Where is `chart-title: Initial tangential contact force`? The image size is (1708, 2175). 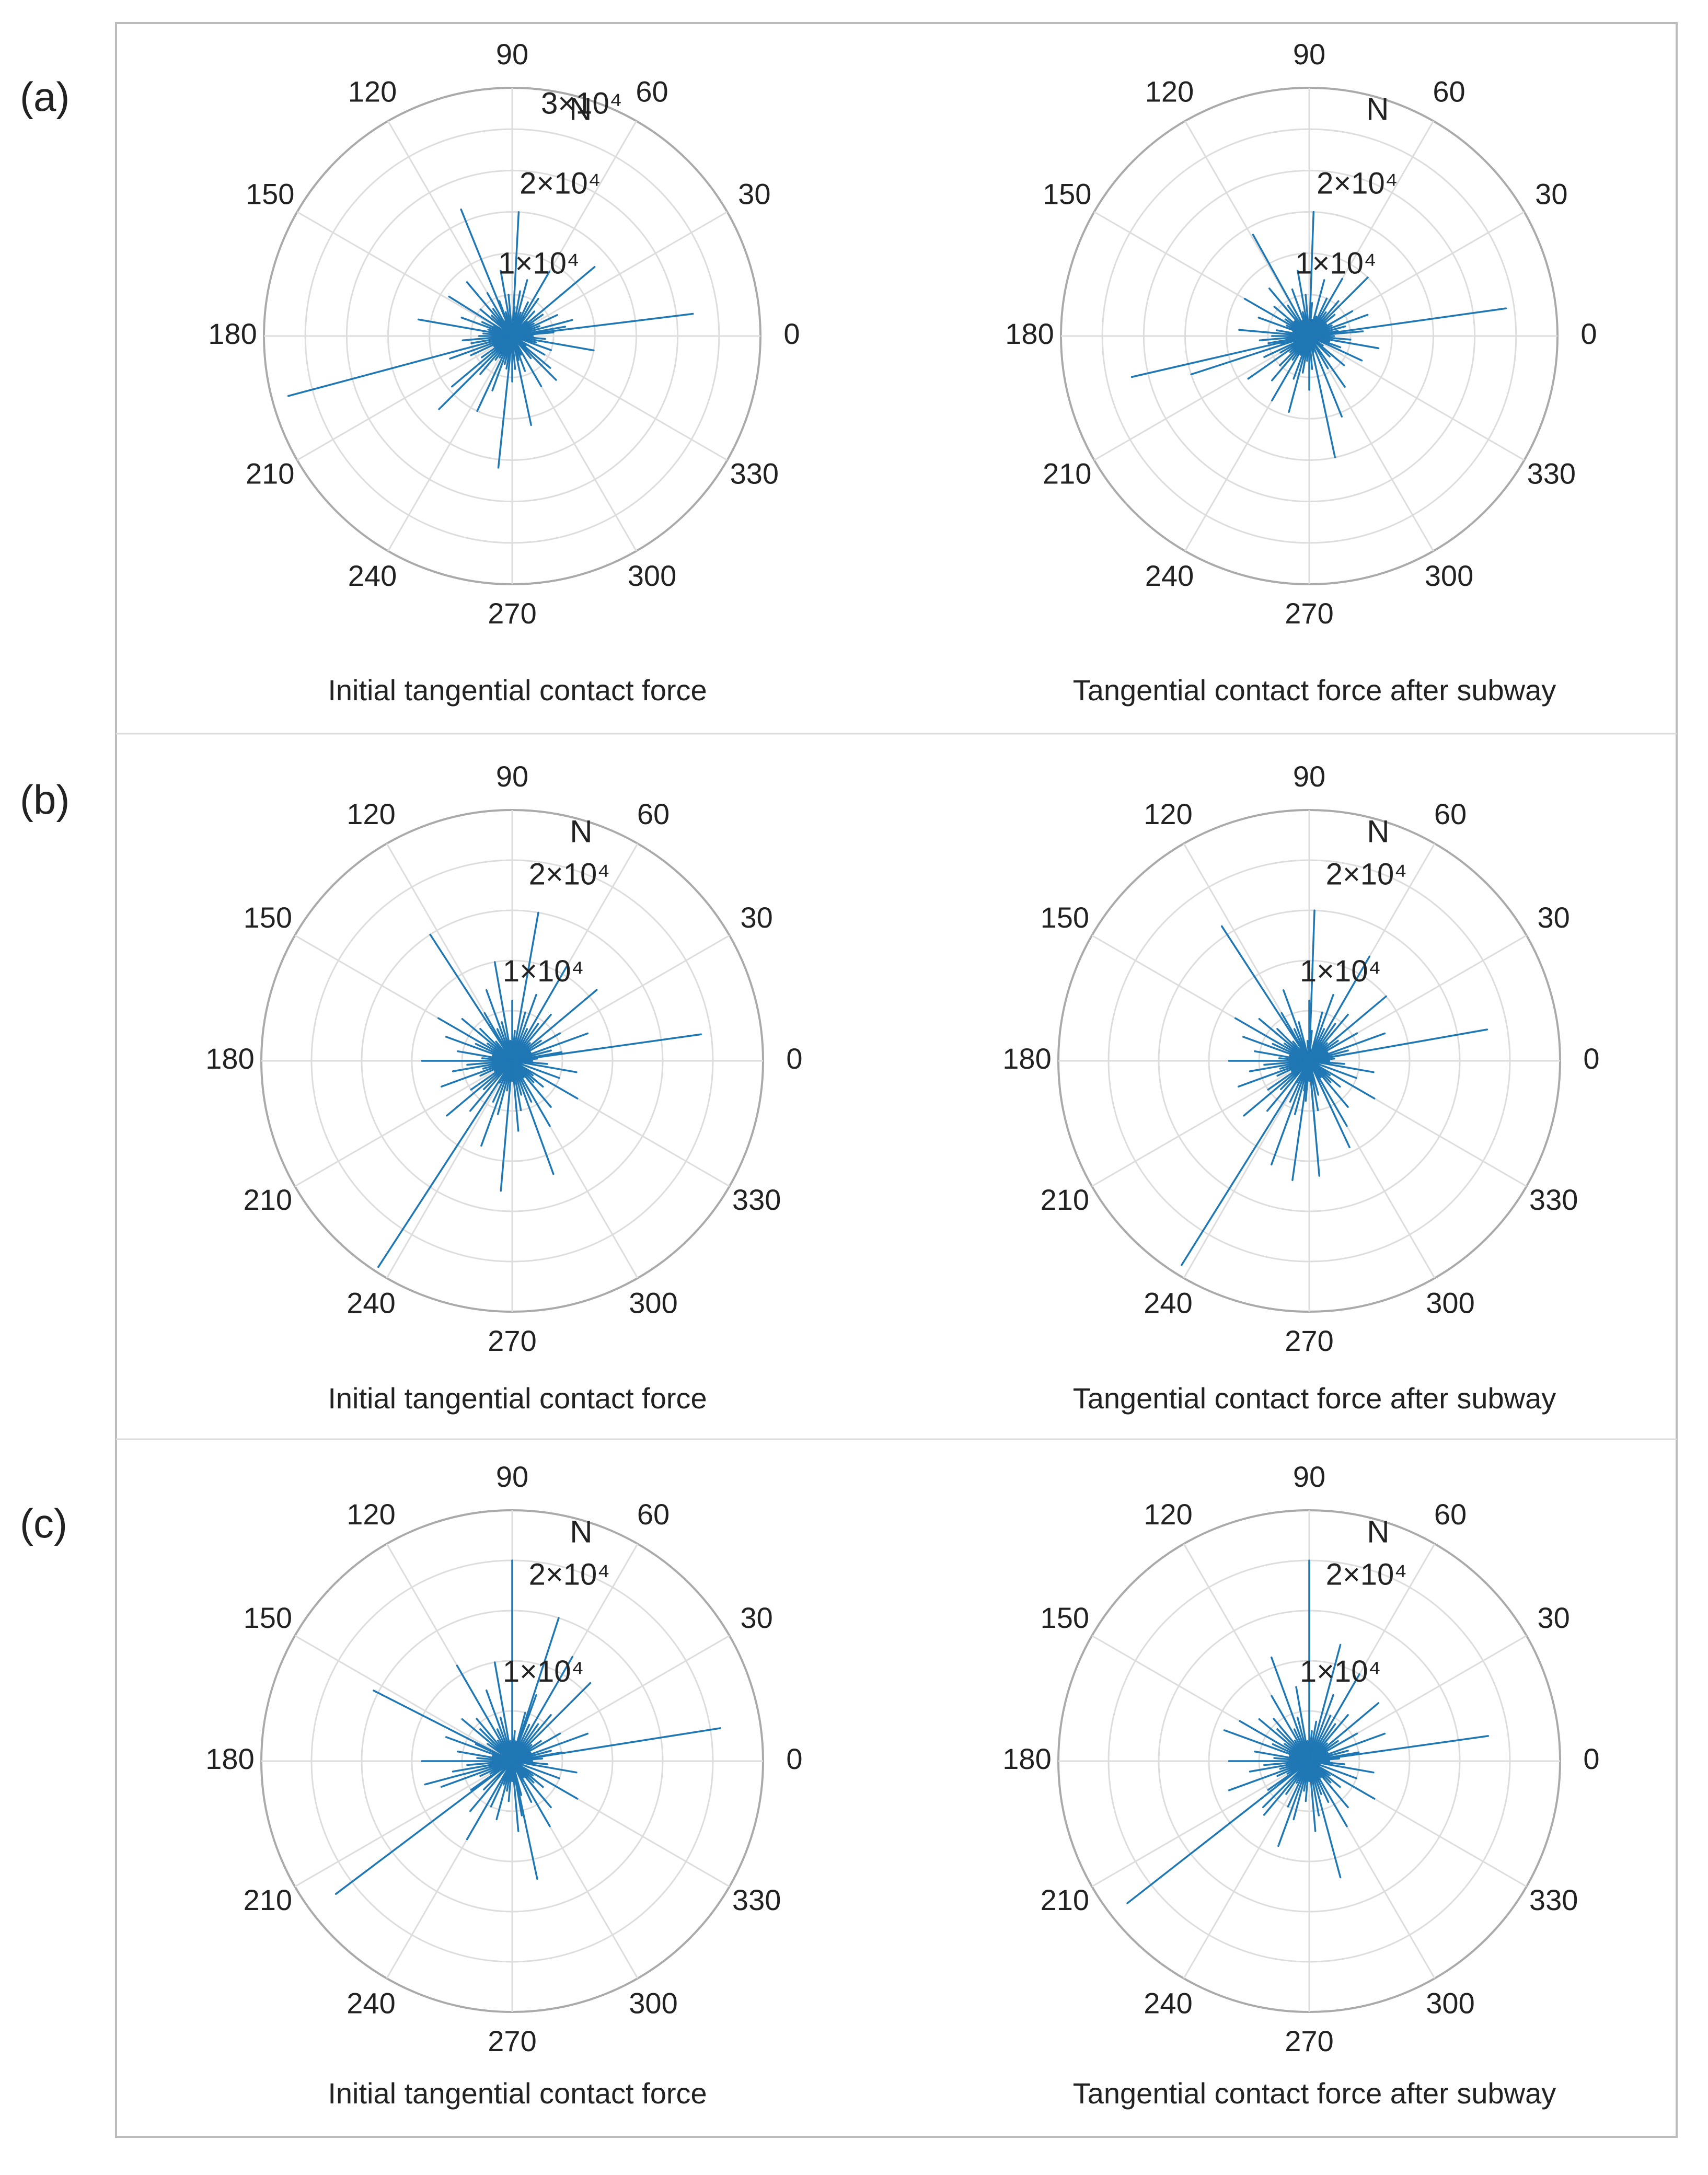
chart-title: Initial tangential contact force is located at coordinates (517, 691).